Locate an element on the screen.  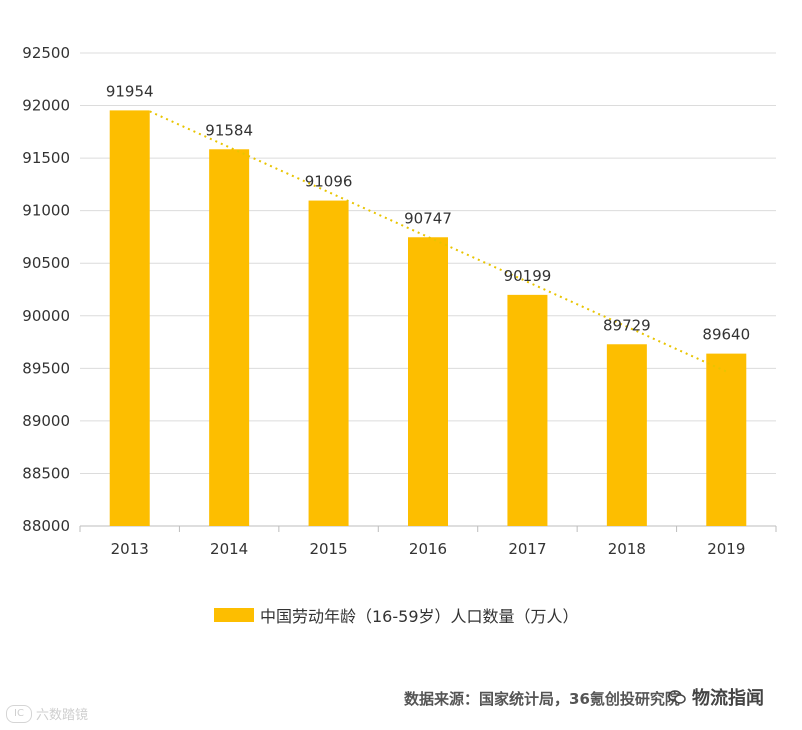
bar-2017 is located at coordinates (527, 410).